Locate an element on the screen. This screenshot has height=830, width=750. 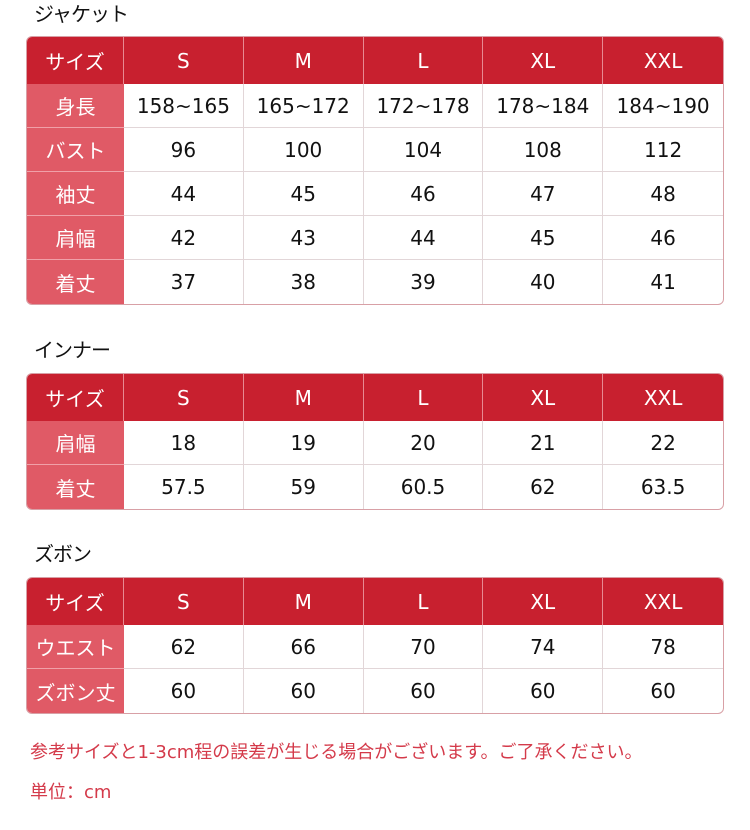
size-value: 178~184 is located at coordinates (543, 106).